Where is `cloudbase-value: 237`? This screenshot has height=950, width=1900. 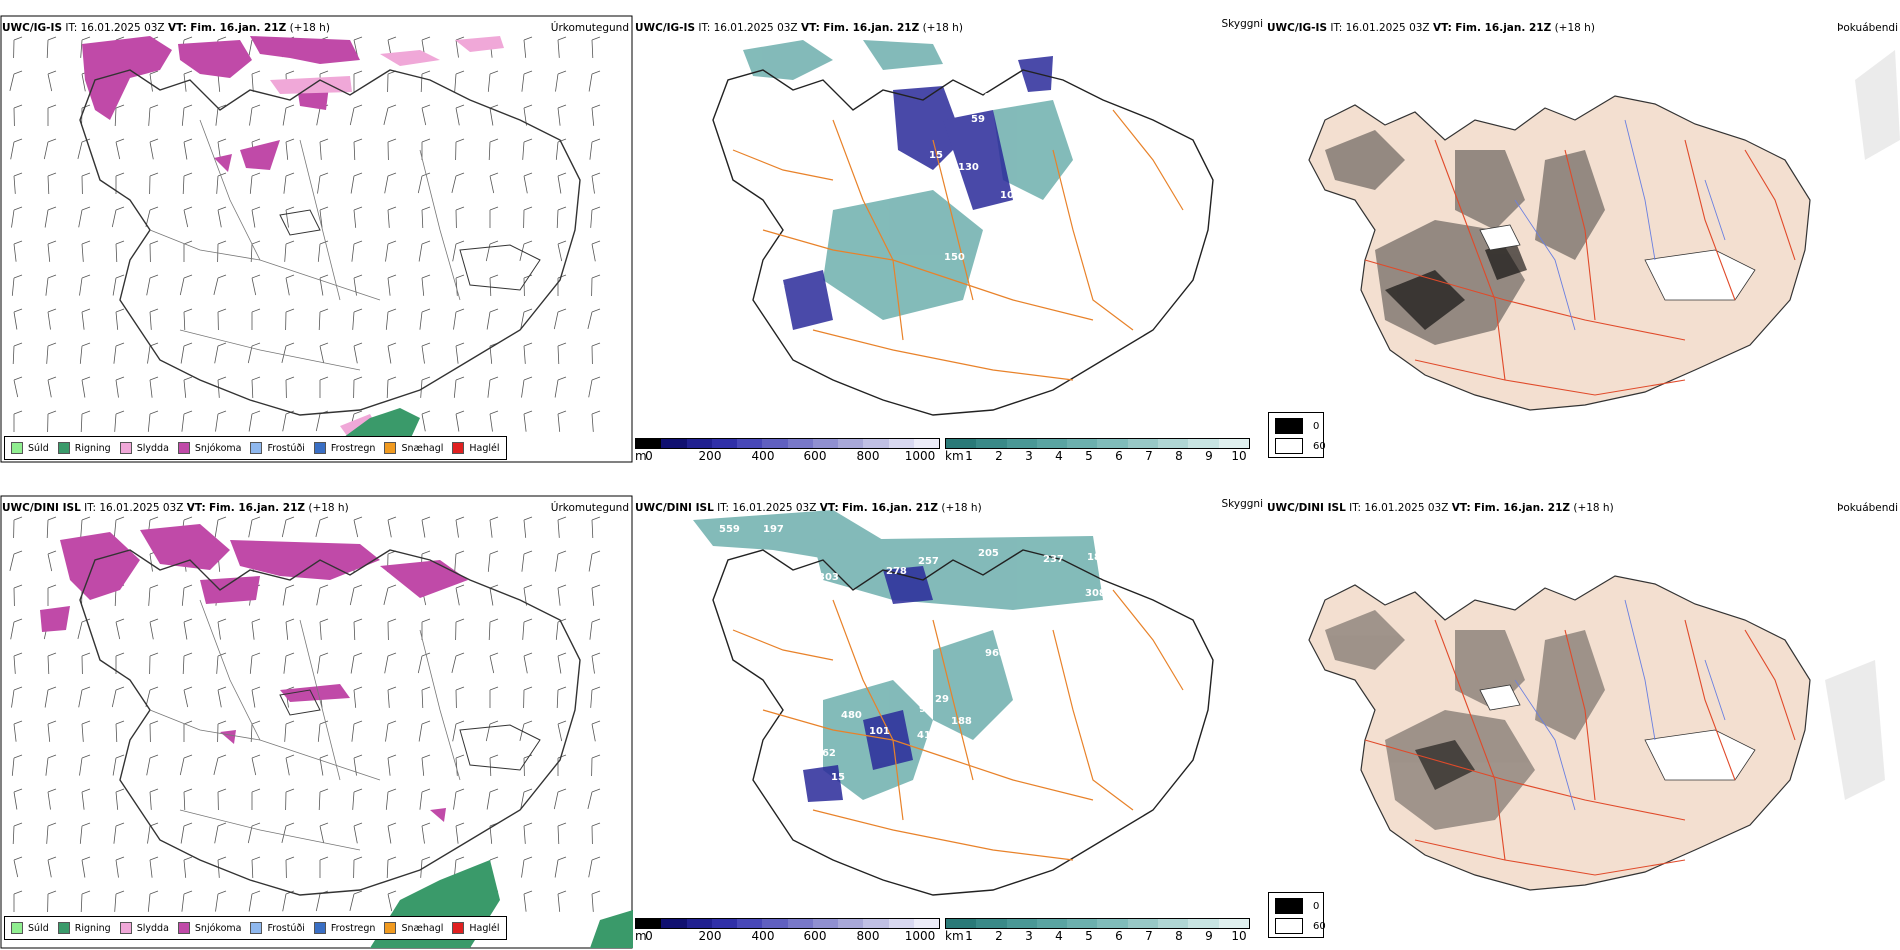
cloudbase-value: 237 is located at coordinates (1053, 559).